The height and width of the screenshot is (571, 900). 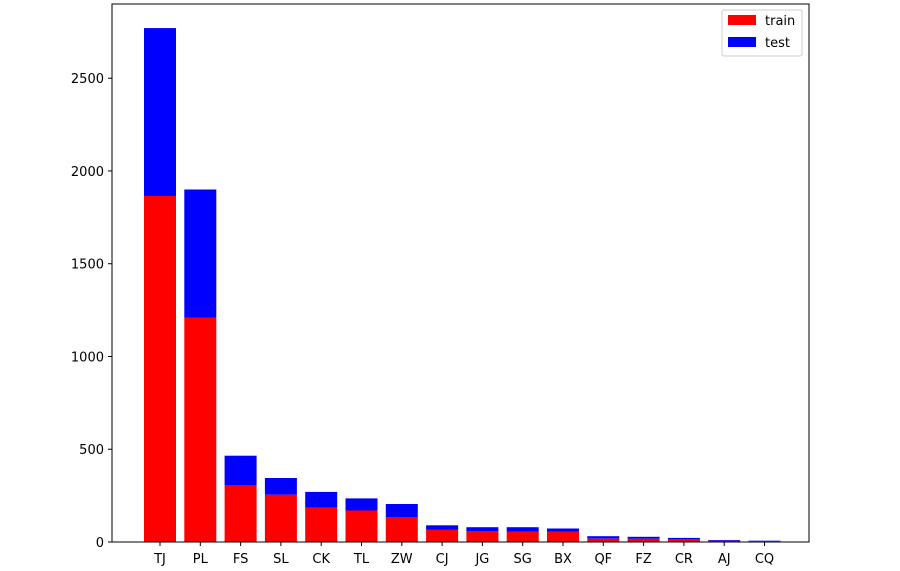 What do you see at coordinates (522, 529) in the screenshot?
I see `bar-test-sg` at bounding box center [522, 529].